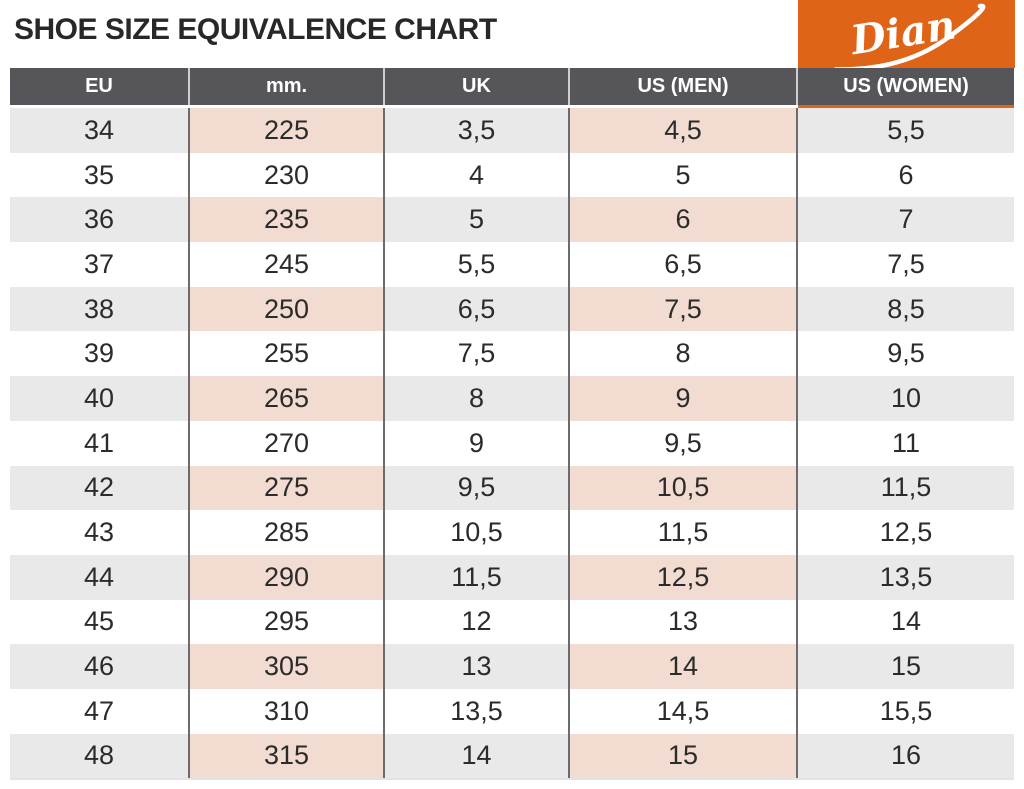 Image resolution: width=1024 pixels, height=789 pixels. Describe the element at coordinates (100, 130) in the screenshot. I see `table-cell: 34` at that location.